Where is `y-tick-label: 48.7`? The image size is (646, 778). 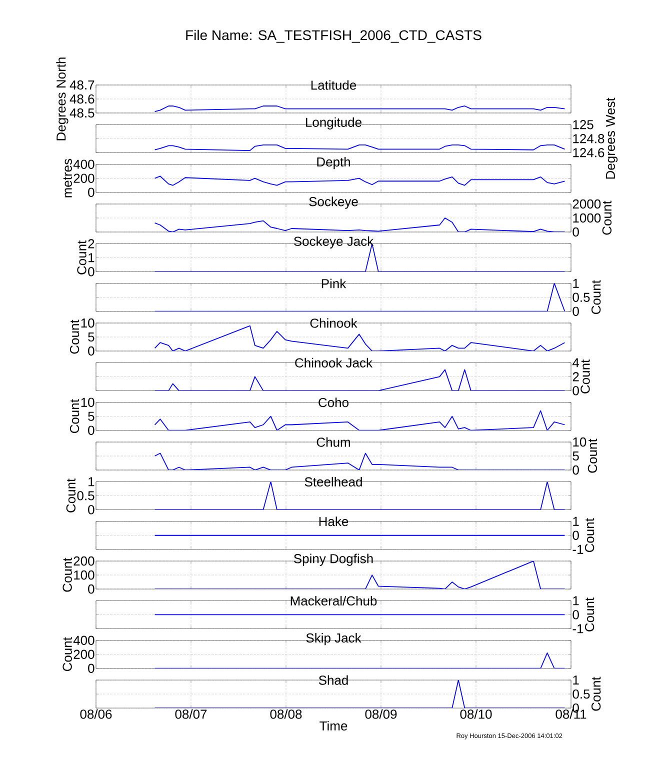 y-tick-label: 48.7 is located at coordinates (82, 85).